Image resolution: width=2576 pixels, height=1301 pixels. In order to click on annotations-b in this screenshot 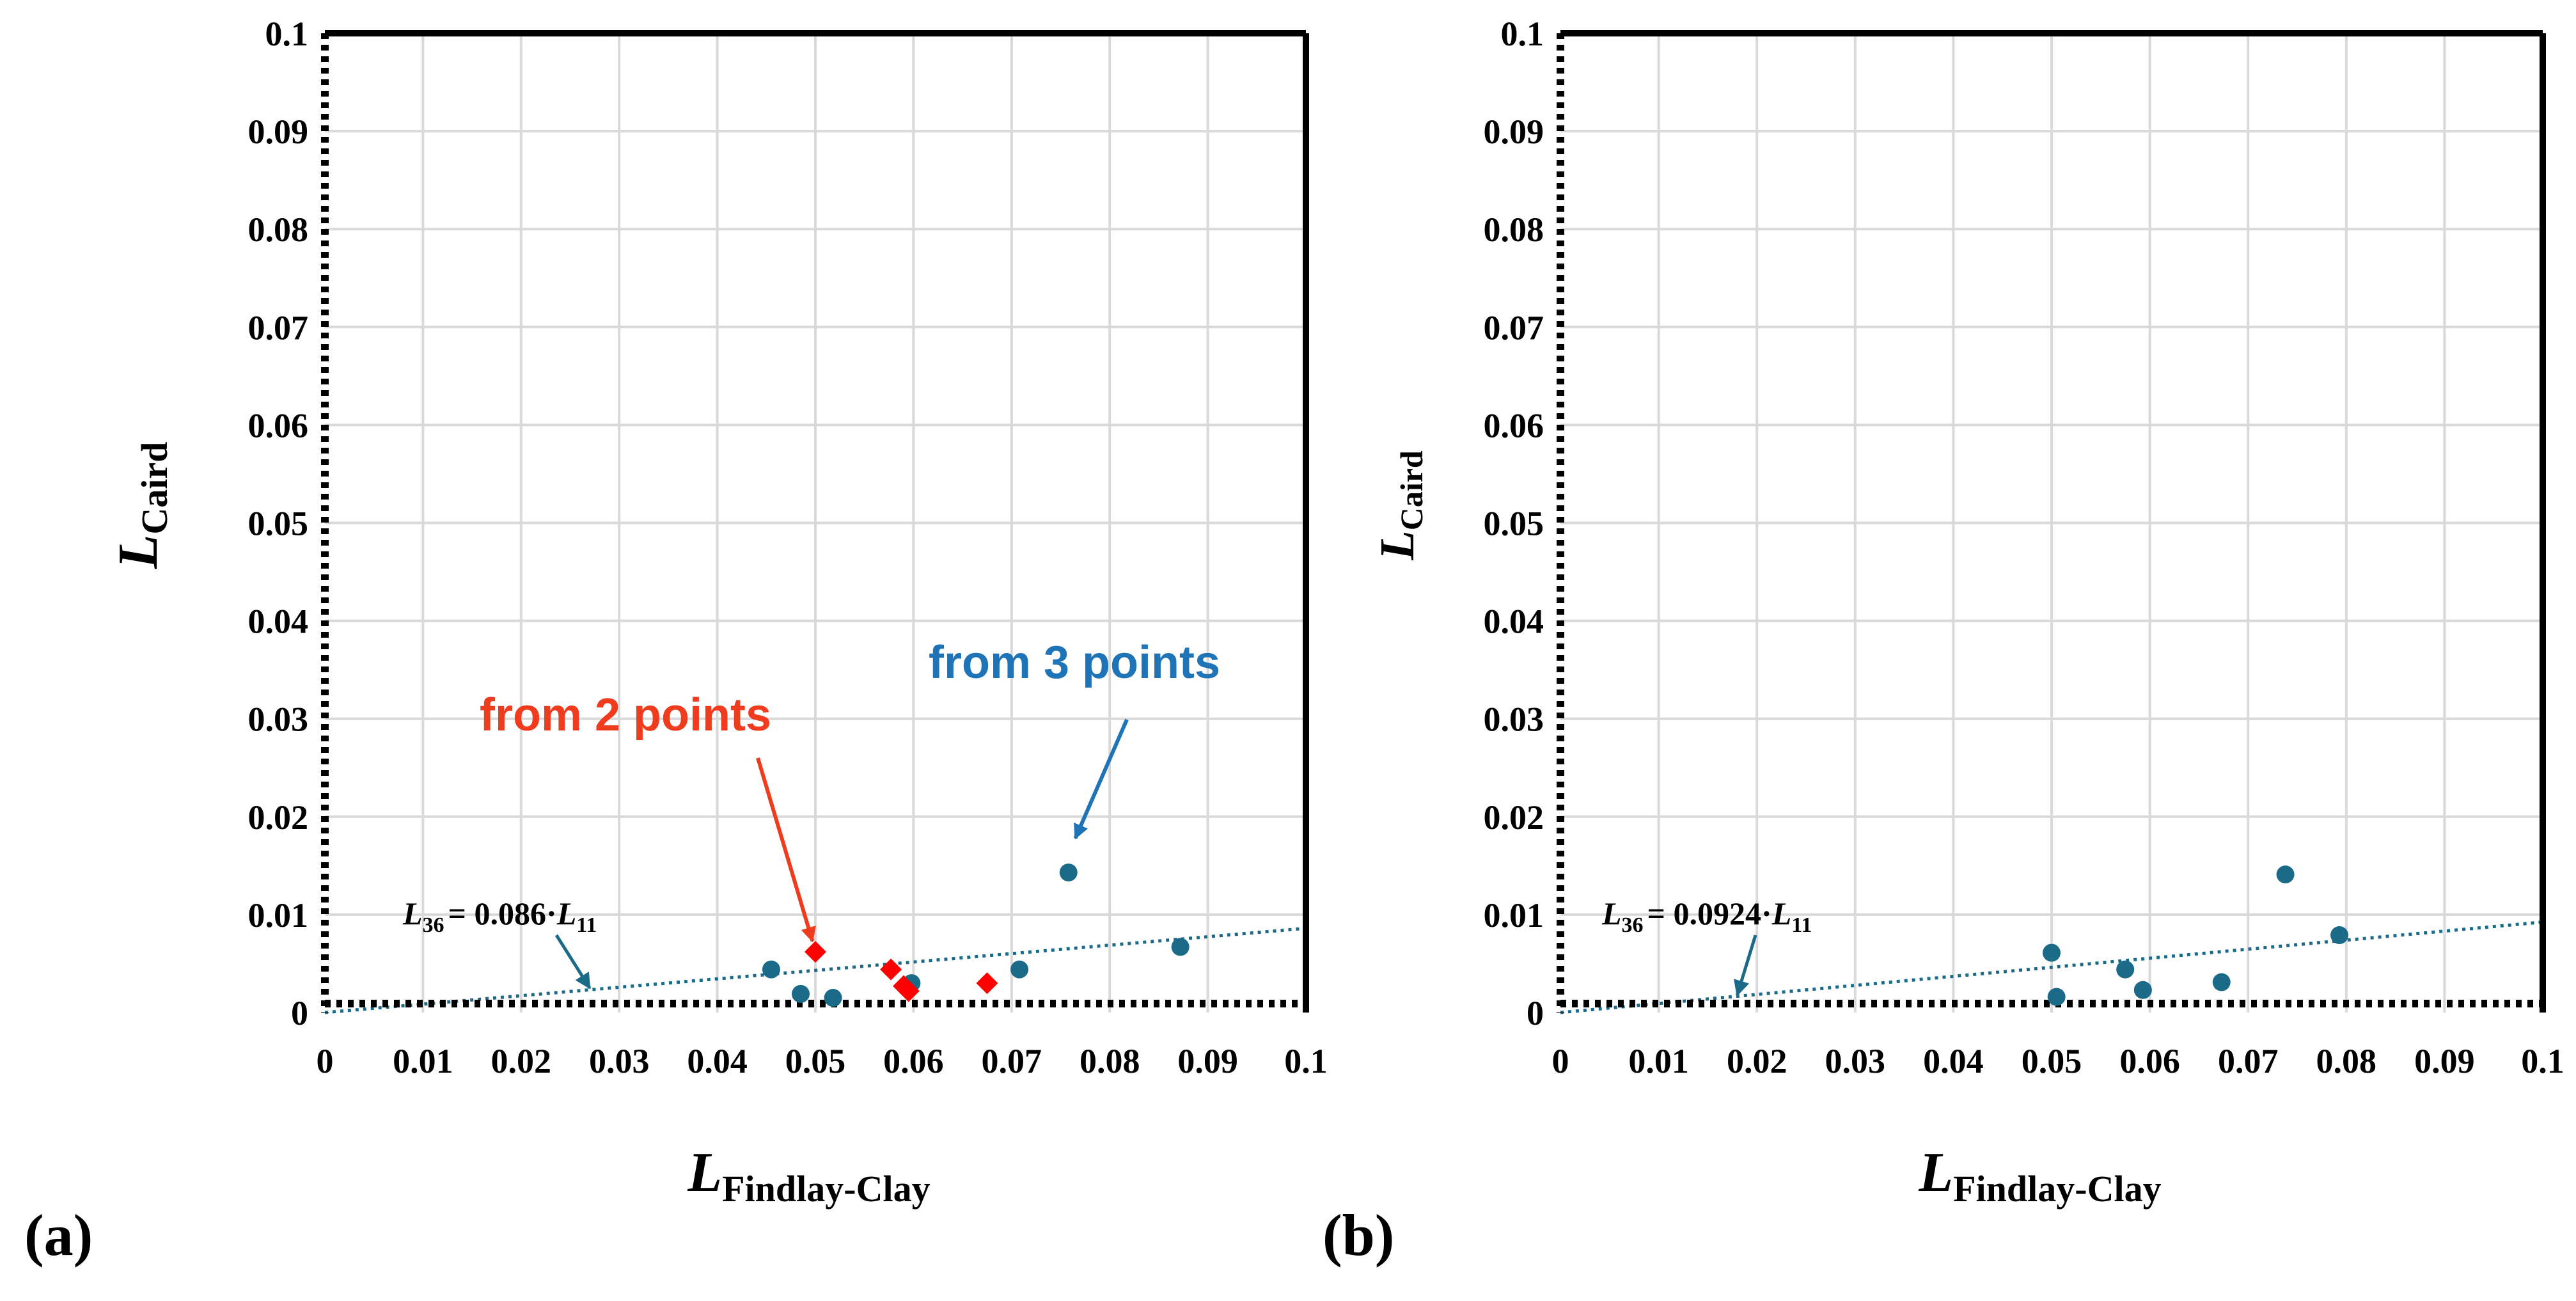, I will do `click(1745, 965)`.